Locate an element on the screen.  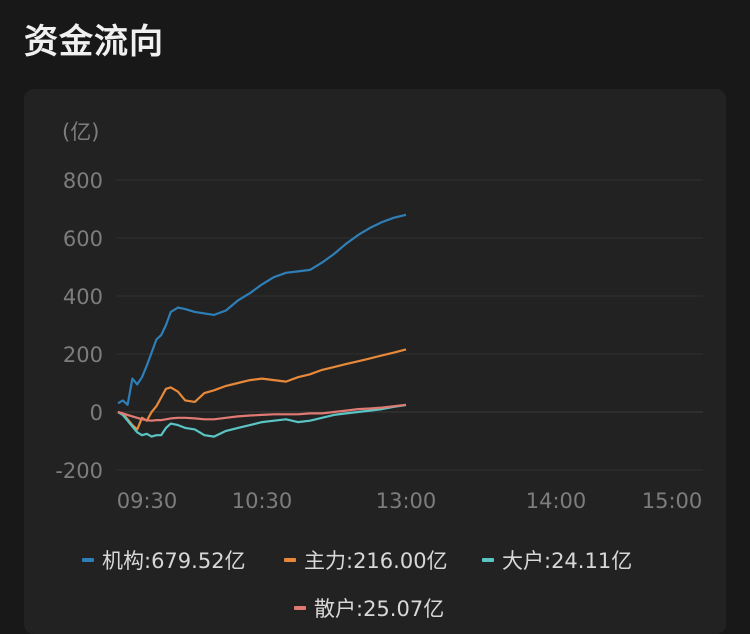
x-axis-ticks: 09:30 10:30 13:00 14:00 15:00 is located at coordinates (410, 501).